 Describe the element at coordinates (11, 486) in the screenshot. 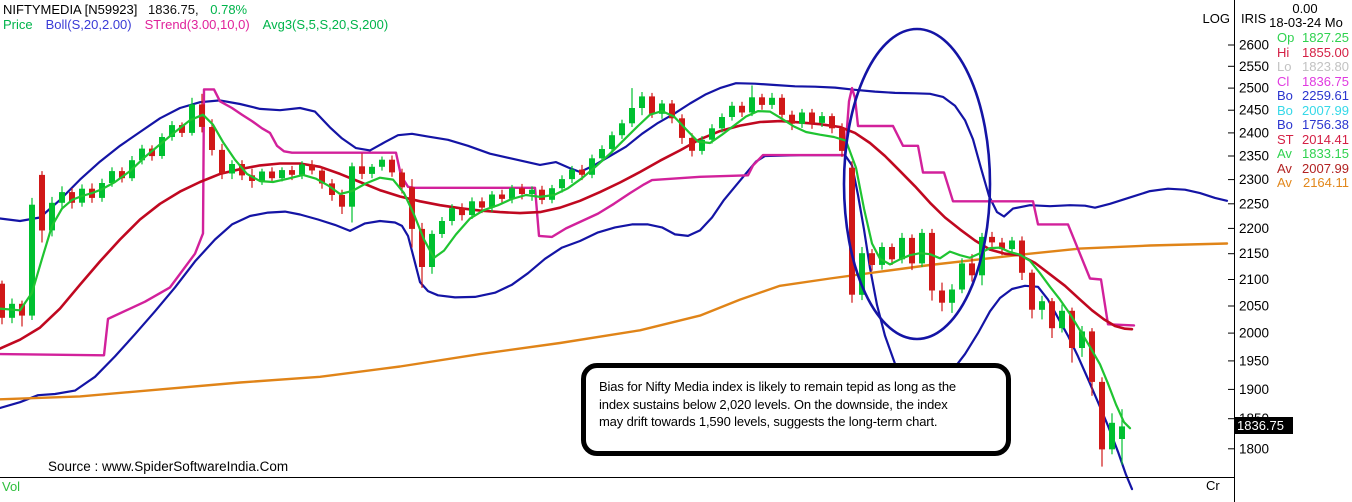

I see `volume-pane-label: Vol` at that location.